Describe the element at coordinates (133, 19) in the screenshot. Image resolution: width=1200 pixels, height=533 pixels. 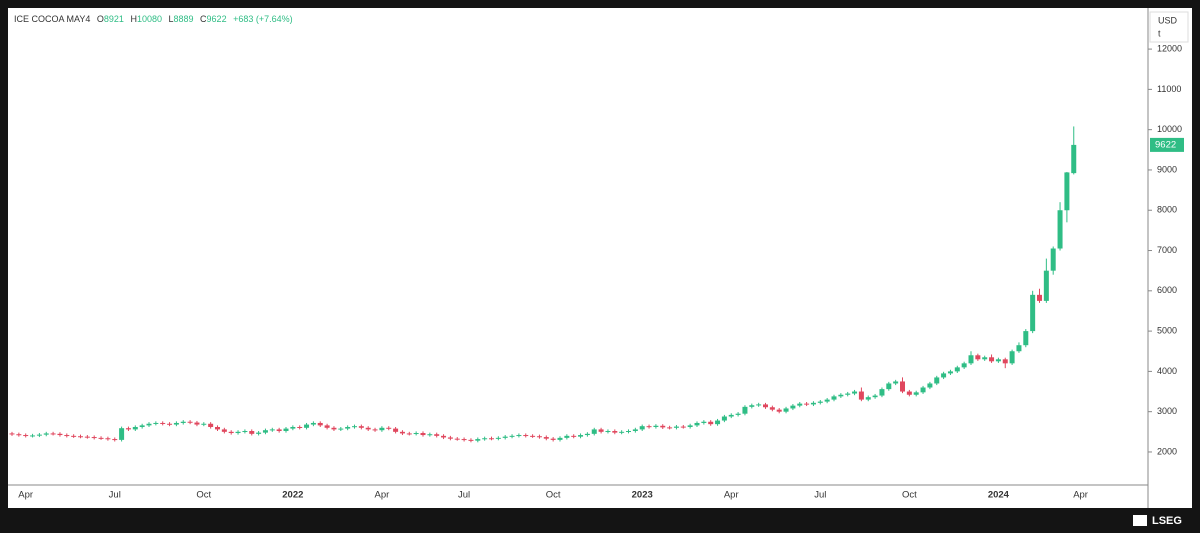
I see `letter: H` at that location.